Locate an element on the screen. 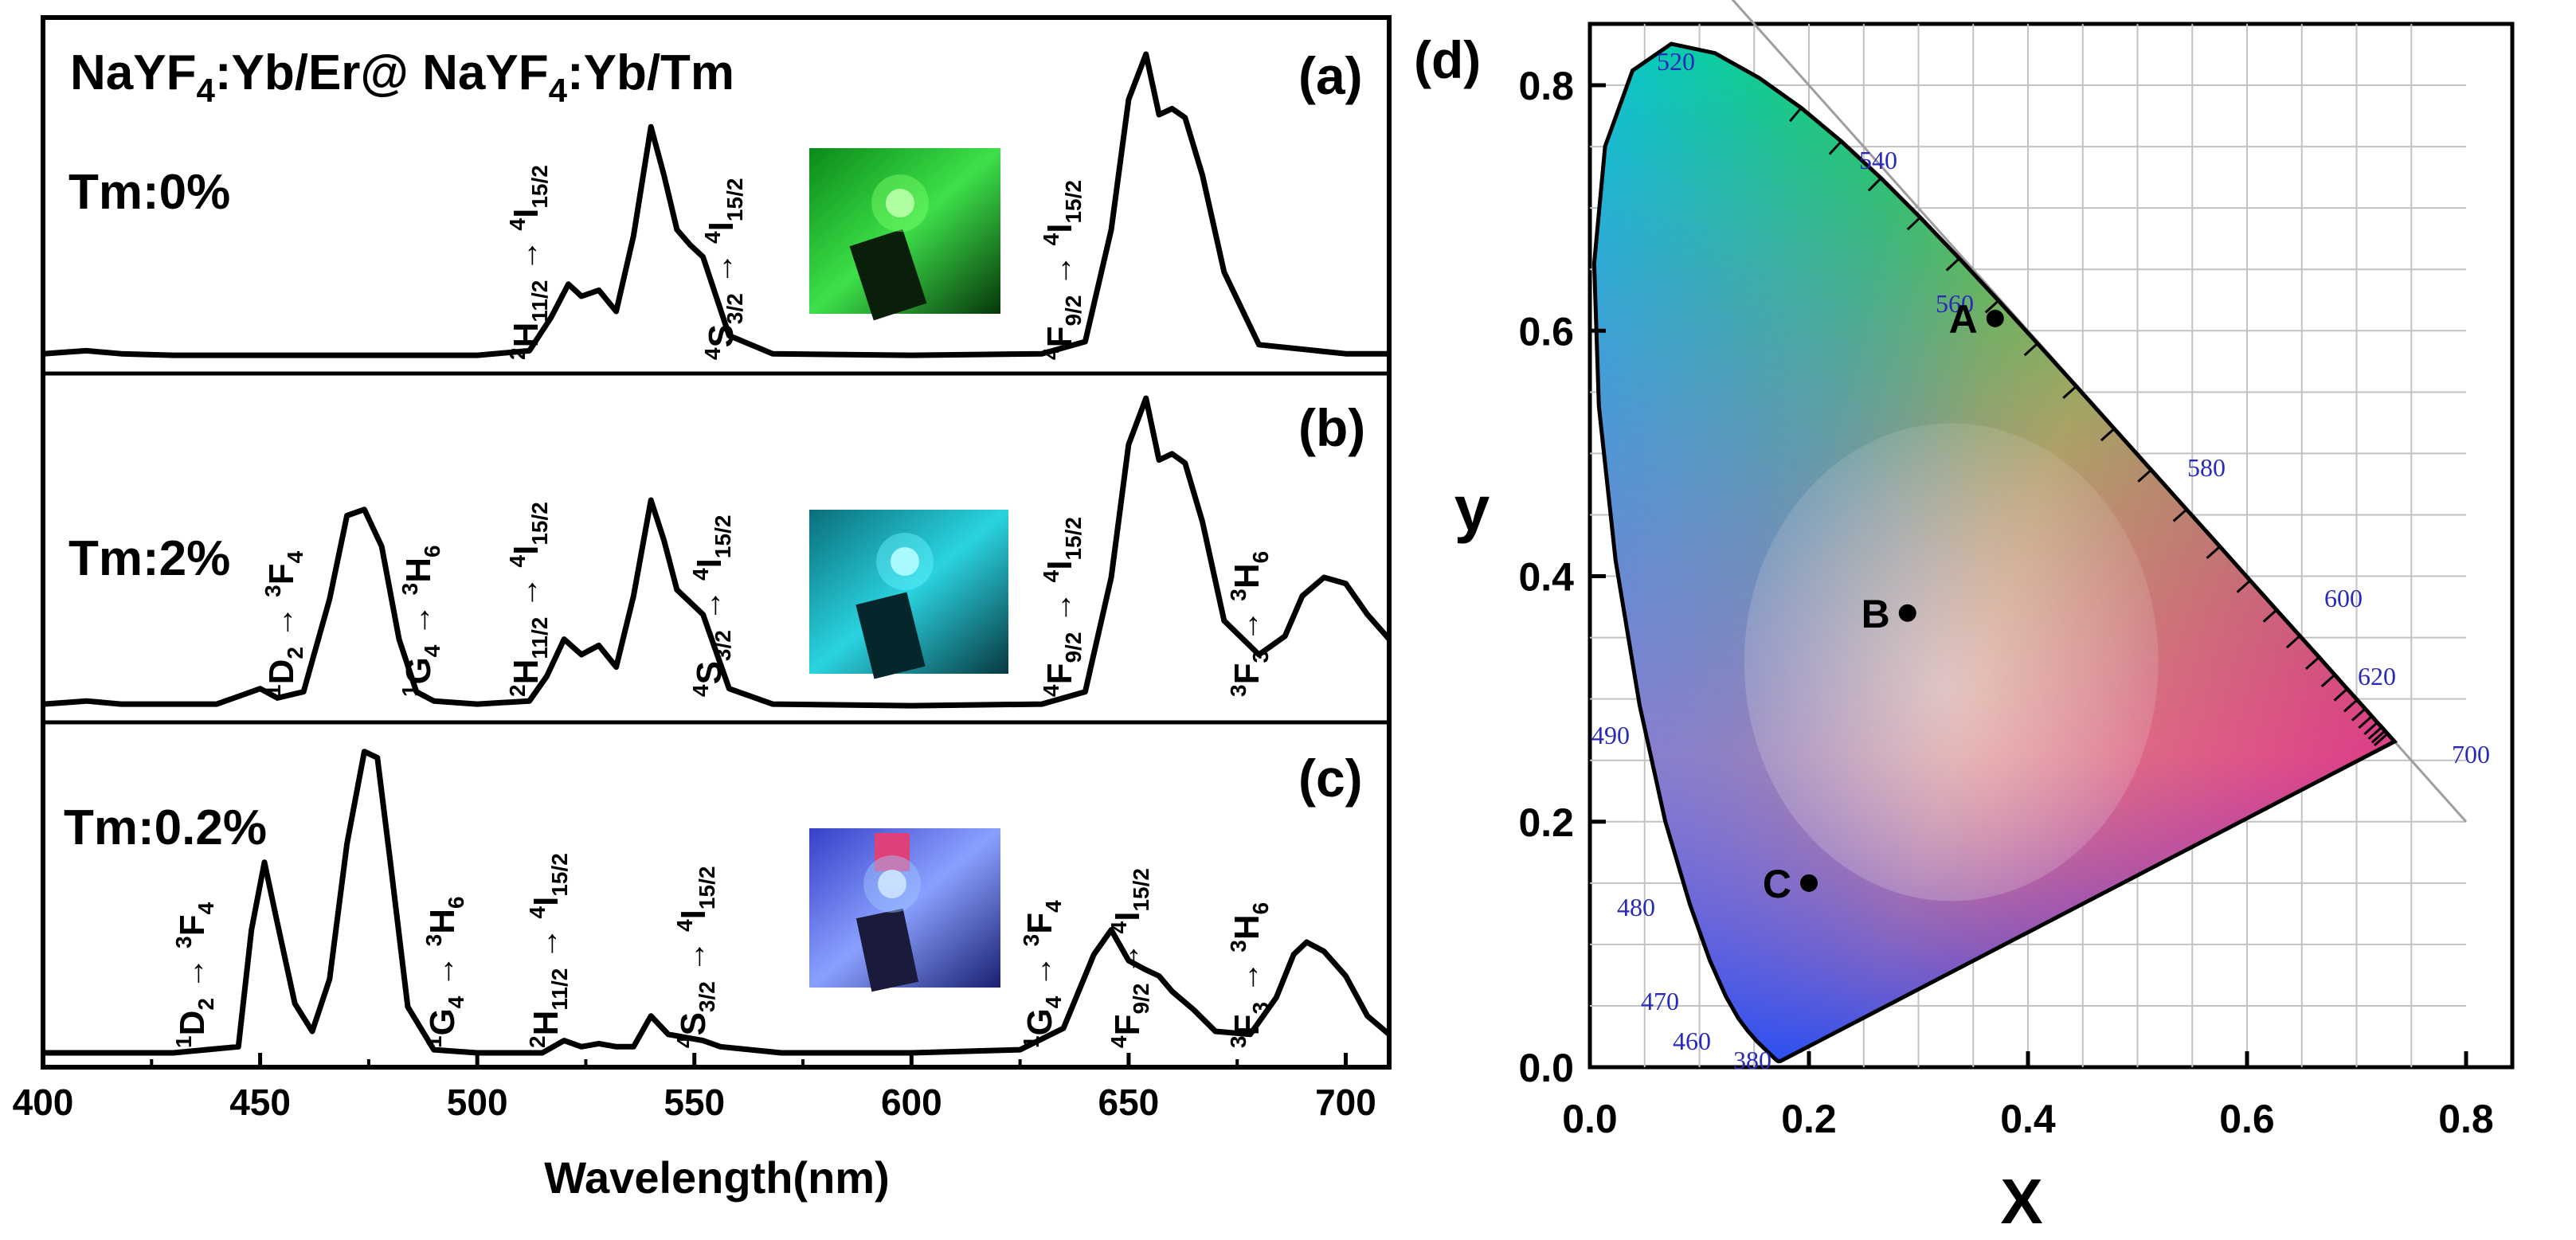  panel-tag-c: (c) is located at coordinates (1330, 778).